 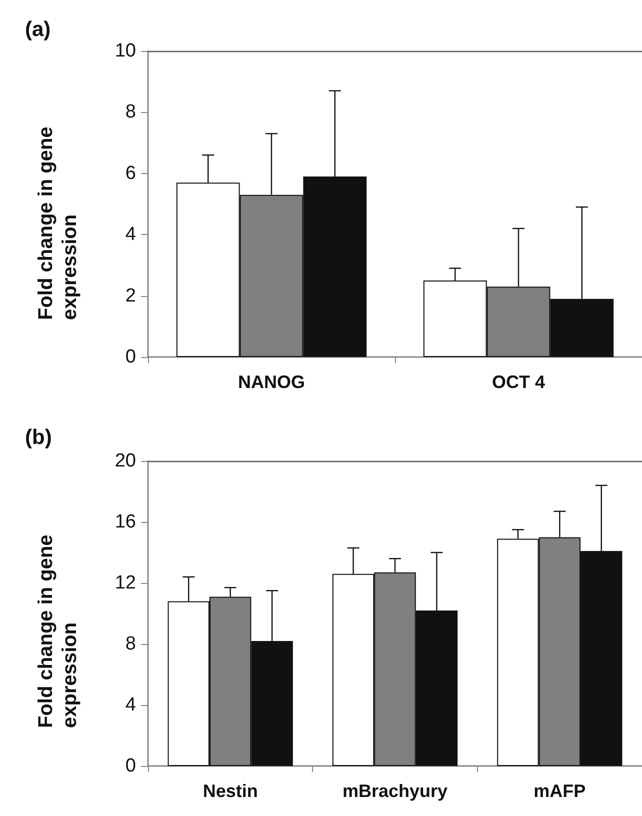 I want to click on chart-title: (a), so click(x=38, y=29).